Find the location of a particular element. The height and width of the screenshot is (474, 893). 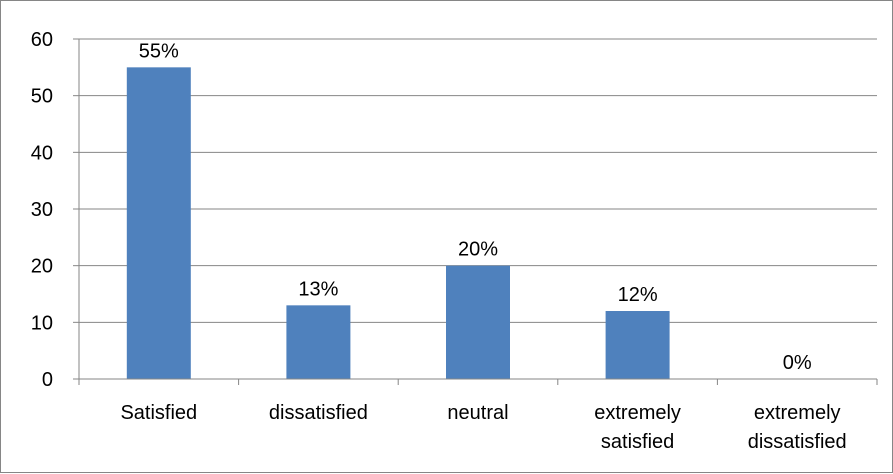

x-category-label-line: Satisfied is located at coordinates (158, 413).